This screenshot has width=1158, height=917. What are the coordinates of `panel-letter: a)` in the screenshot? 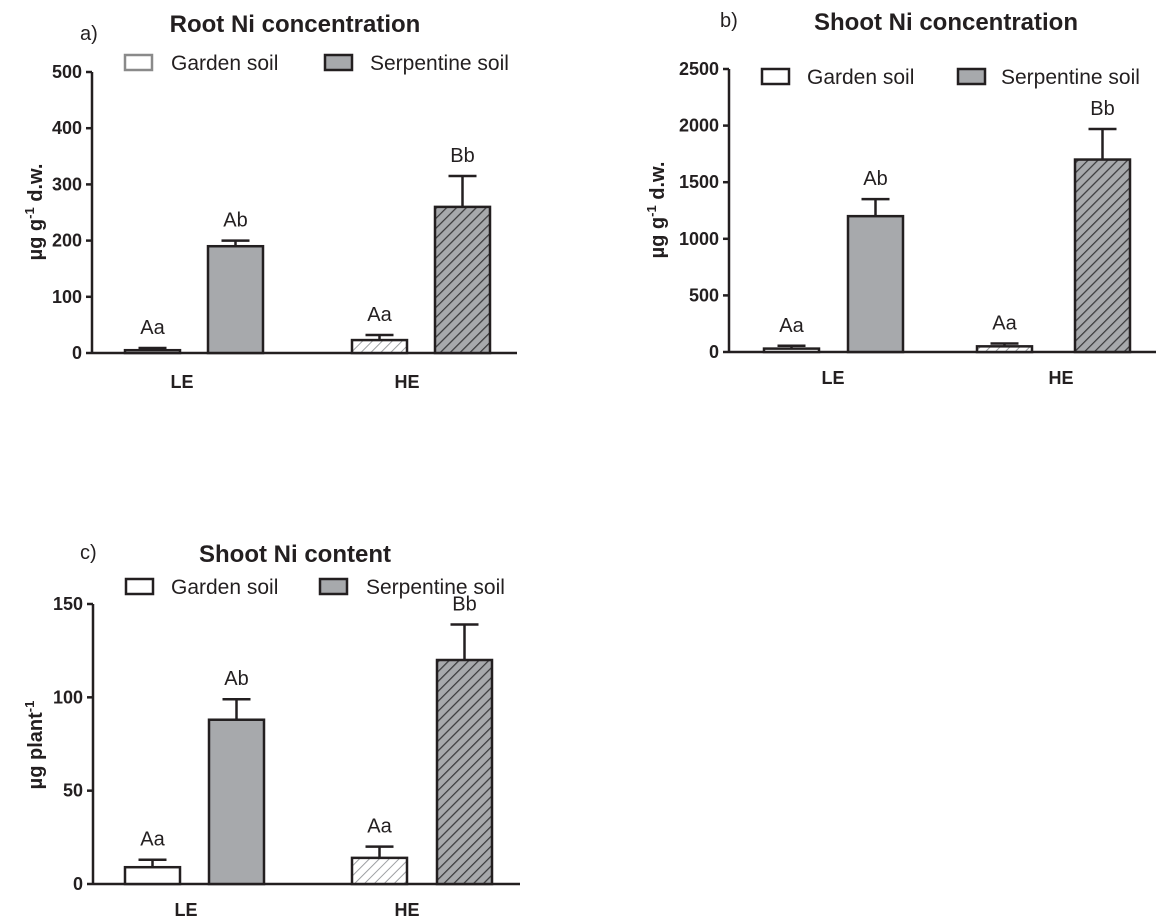 It's located at (89, 34).